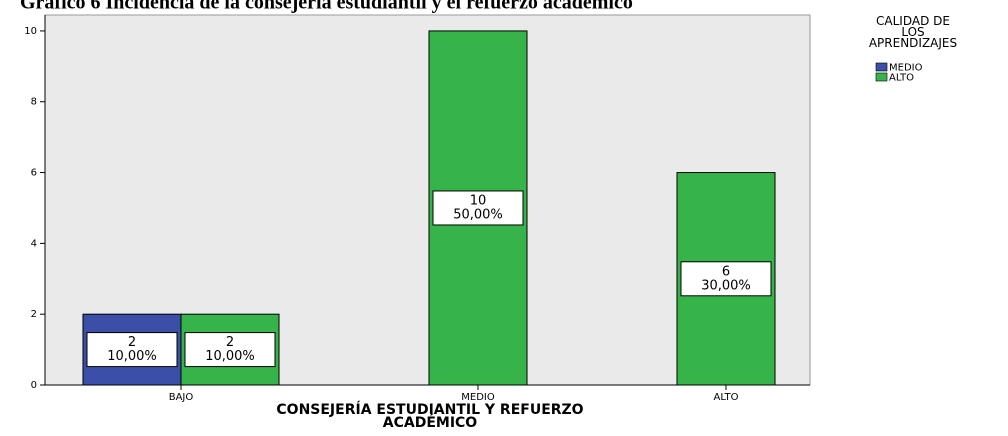 This screenshot has width=1008, height=436. Describe the element at coordinates (34, 173) in the screenshot. I see `y-tick-label: 6` at that location.